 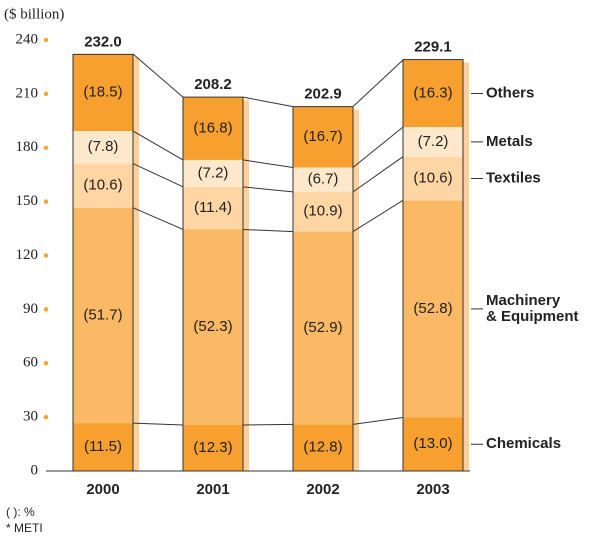 I want to click on data-label: (52.8), so click(x=432, y=308).